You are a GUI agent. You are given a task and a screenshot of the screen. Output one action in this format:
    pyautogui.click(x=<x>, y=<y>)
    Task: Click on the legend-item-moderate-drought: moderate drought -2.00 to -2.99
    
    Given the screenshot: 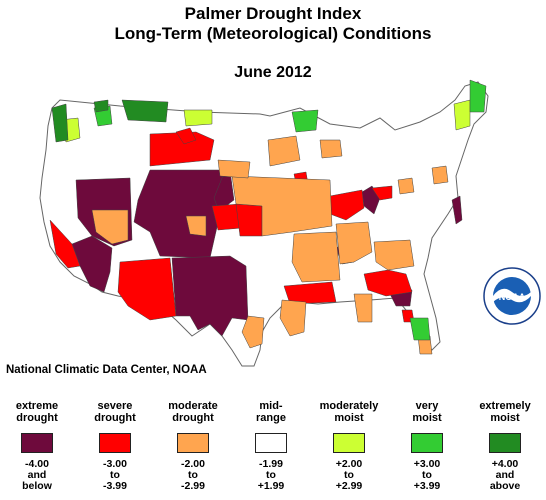 What is the action you would take?
    pyautogui.click(x=193, y=446)
    